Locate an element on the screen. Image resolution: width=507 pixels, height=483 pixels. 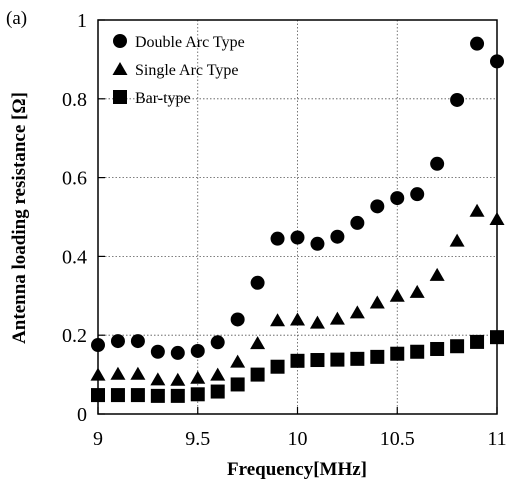
y-tick-label: 0.2 is located at coordinates (74, 336).